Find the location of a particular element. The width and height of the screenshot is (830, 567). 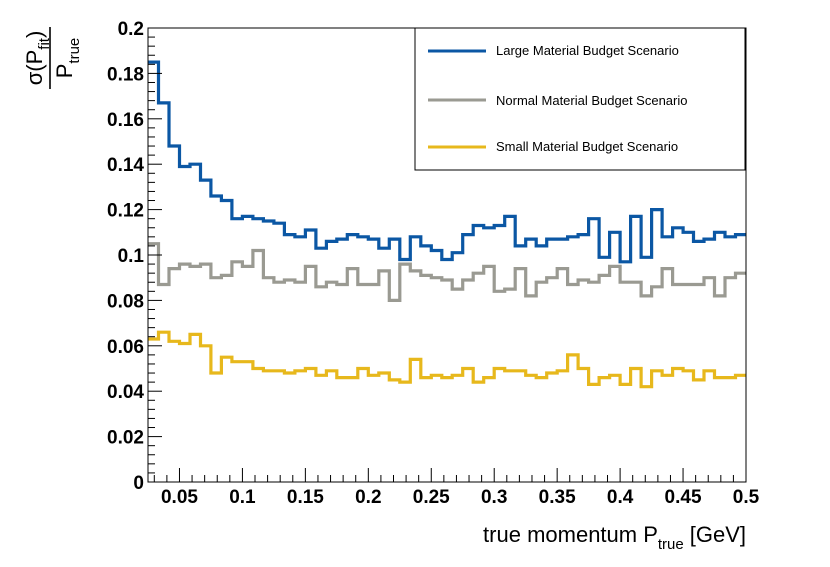

y-tick-label: 0.04 is located at coordinates (125, 392).